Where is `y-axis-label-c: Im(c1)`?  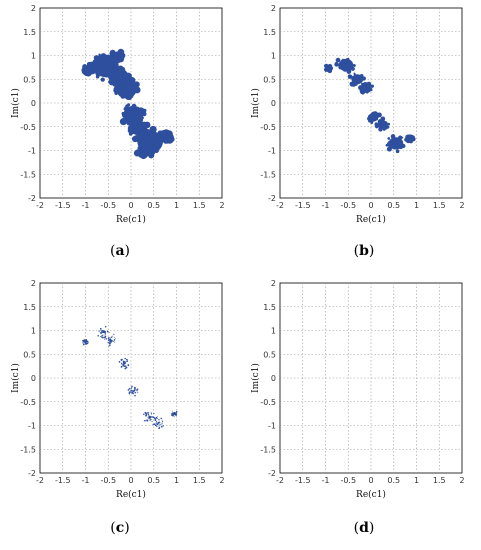
y-axis-label-c: Im(c1) is located at coordinates (15, 378).